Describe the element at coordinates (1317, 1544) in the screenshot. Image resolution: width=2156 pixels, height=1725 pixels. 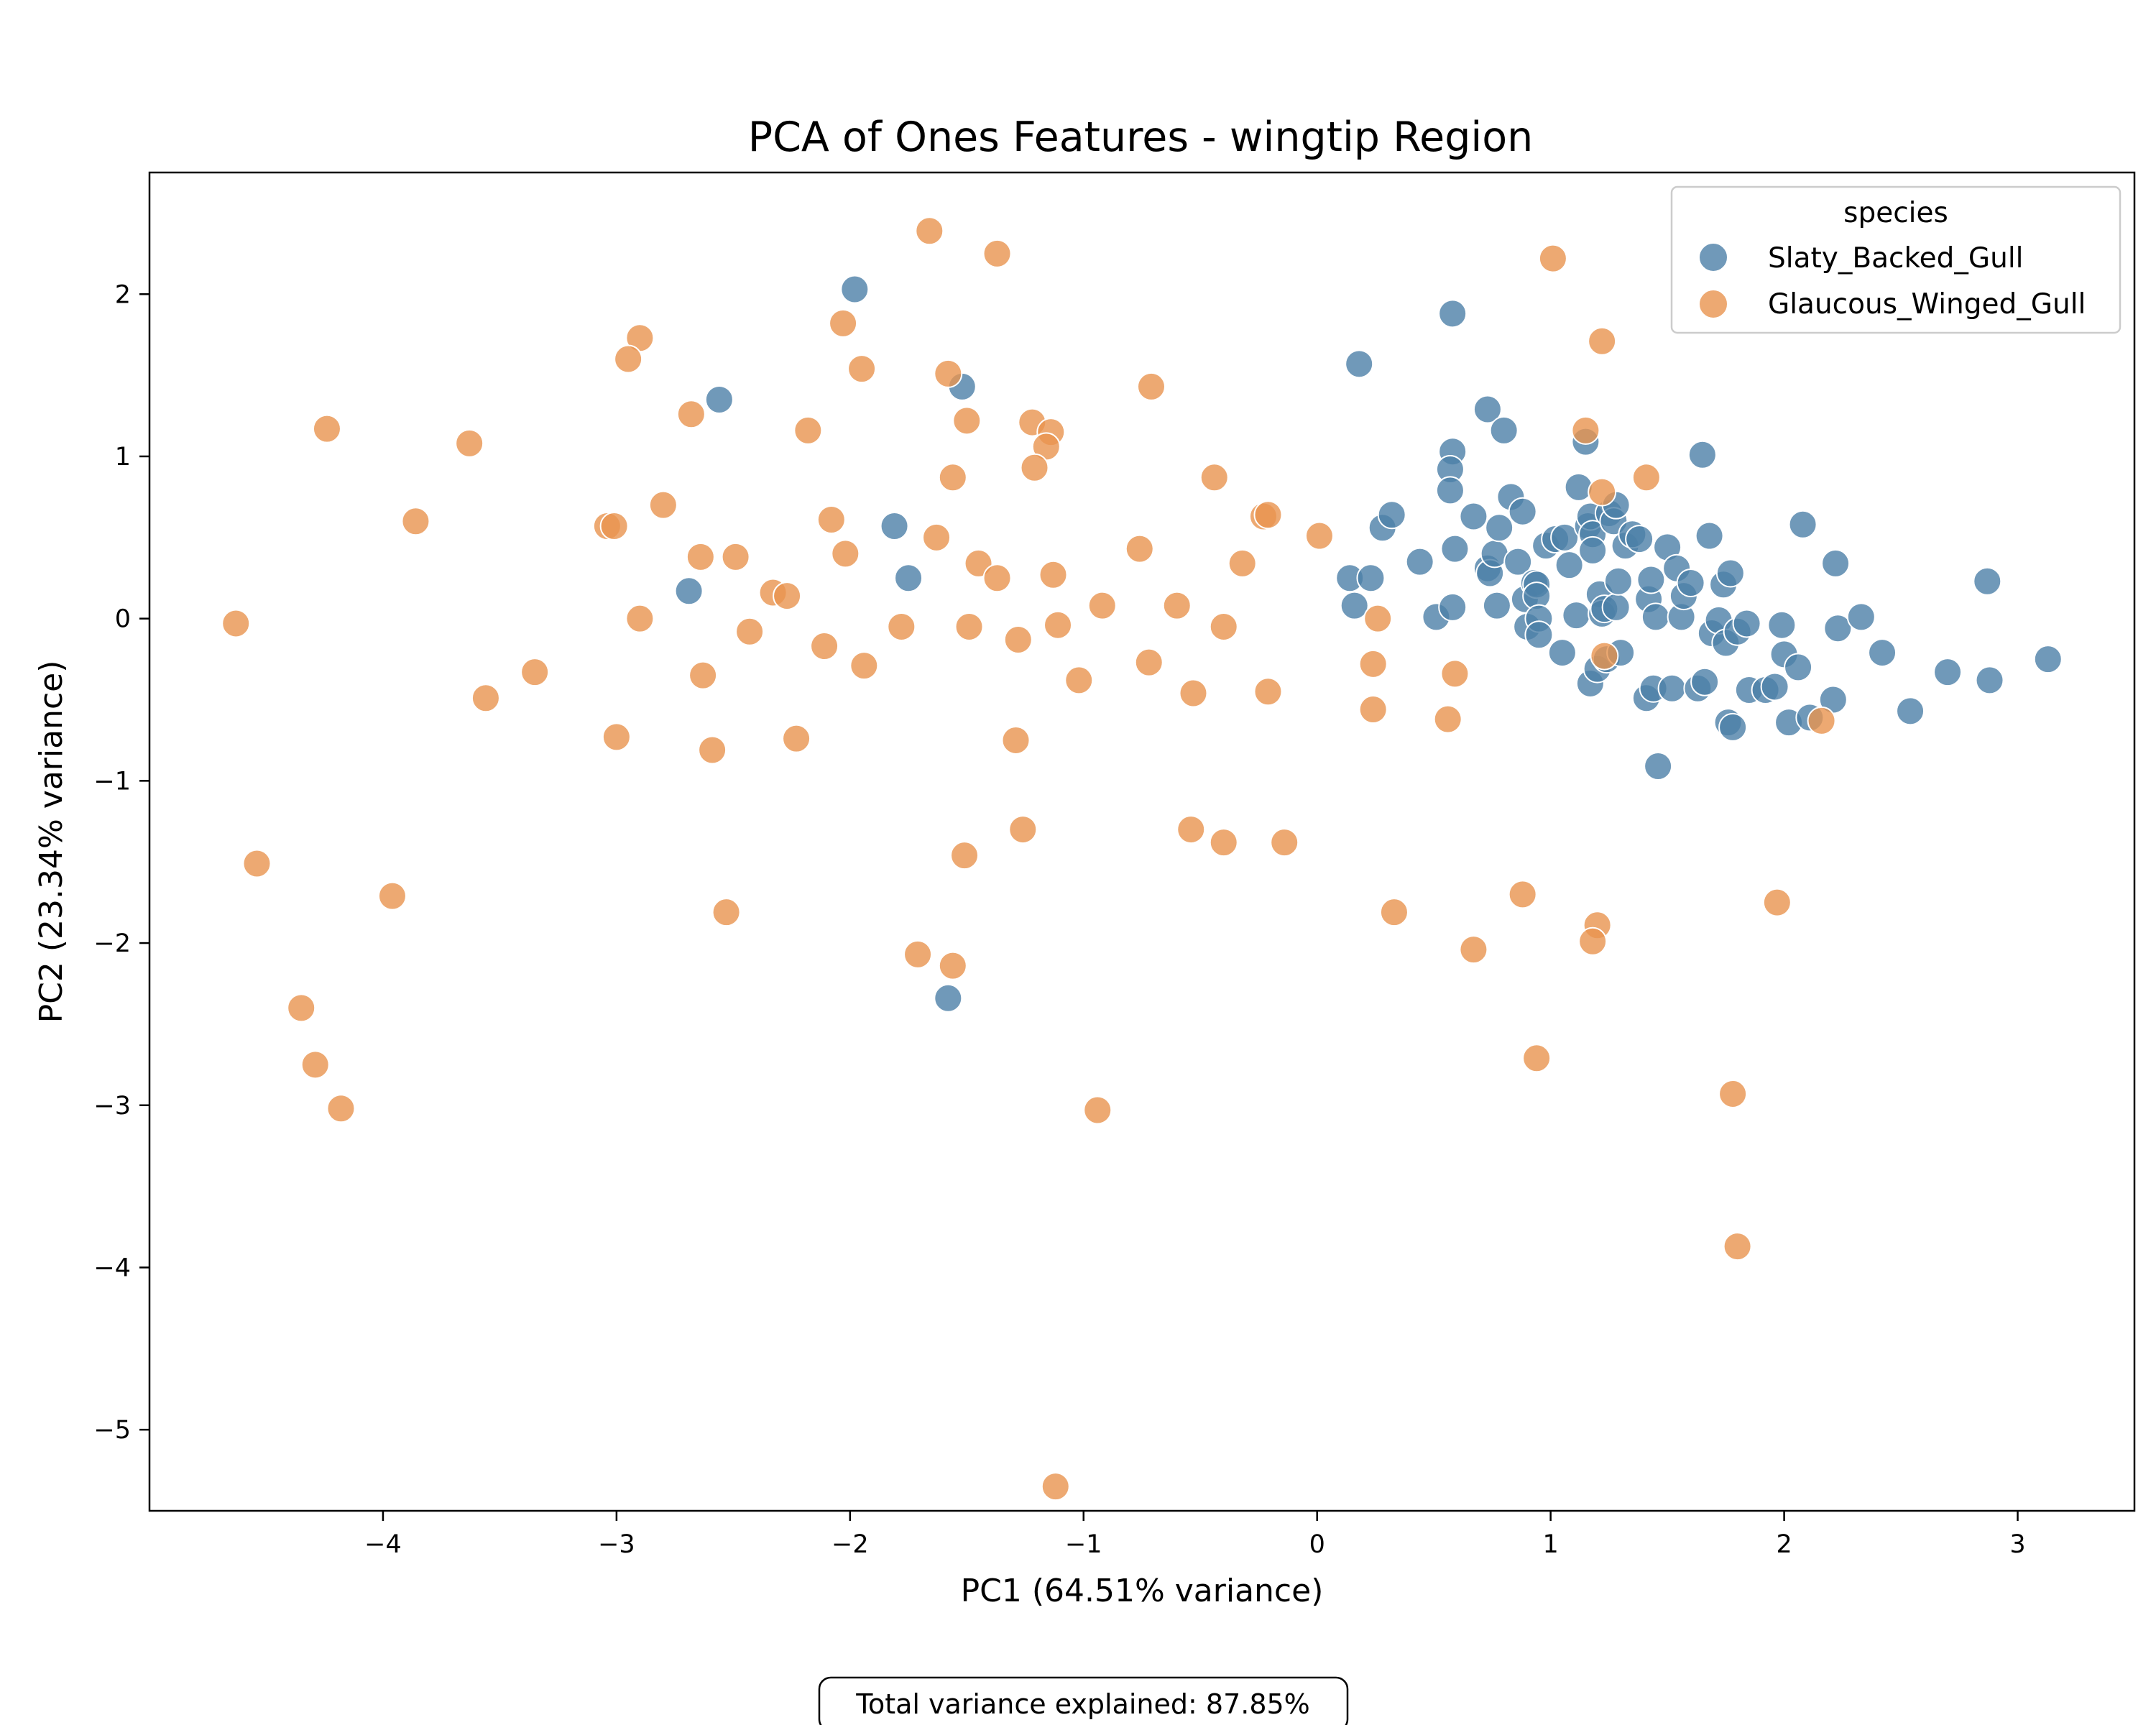
I see `x-tick-label: 0` at that location.